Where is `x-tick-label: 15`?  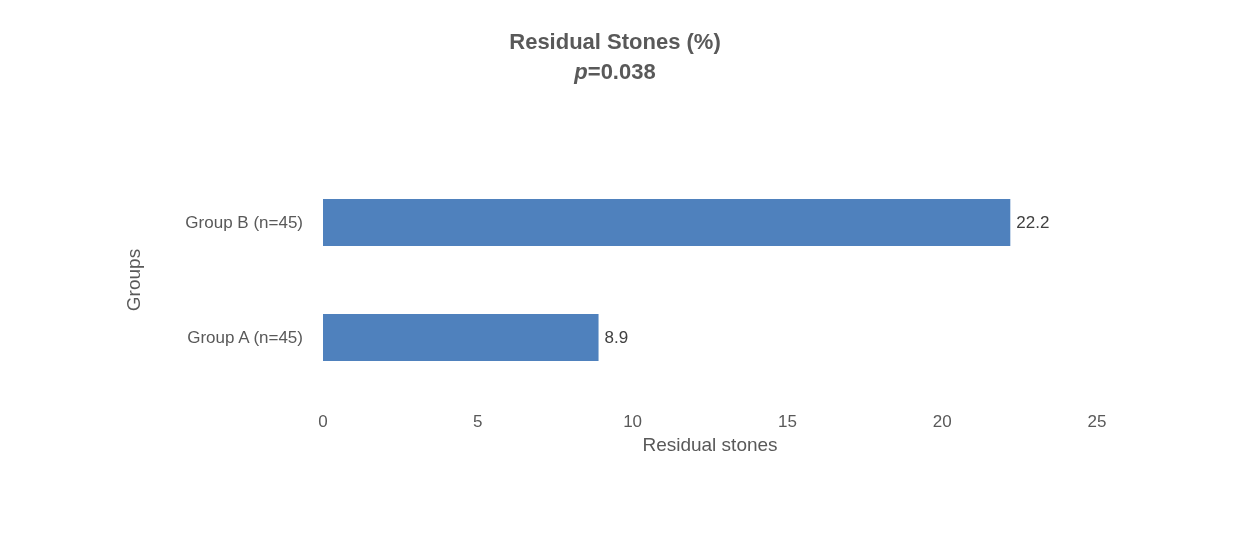
x-tick-label: 15 is located at coordinates (787, 421).